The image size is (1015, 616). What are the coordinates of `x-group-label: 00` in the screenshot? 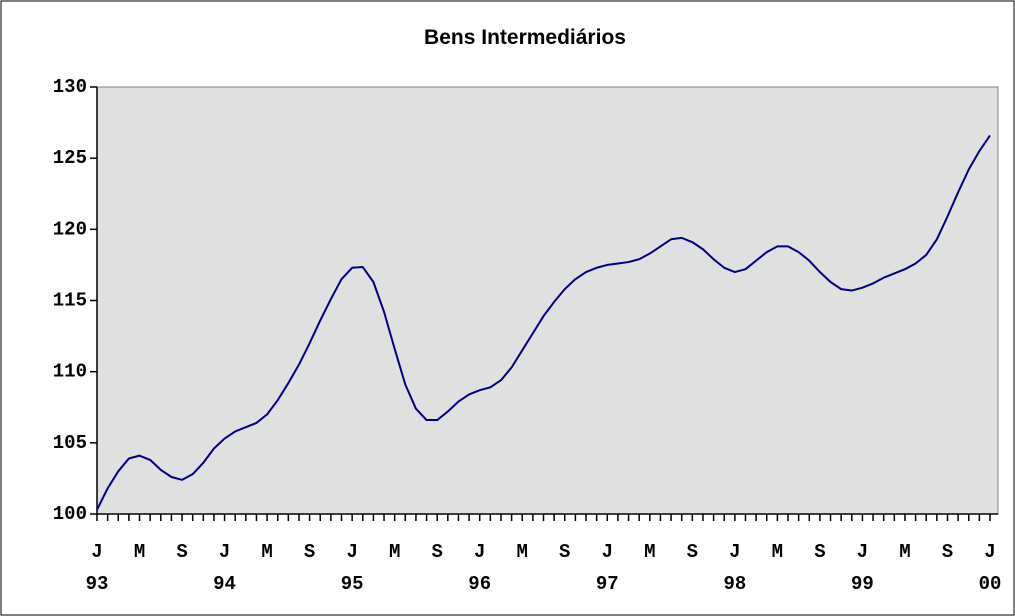 It's located at (990, 584).